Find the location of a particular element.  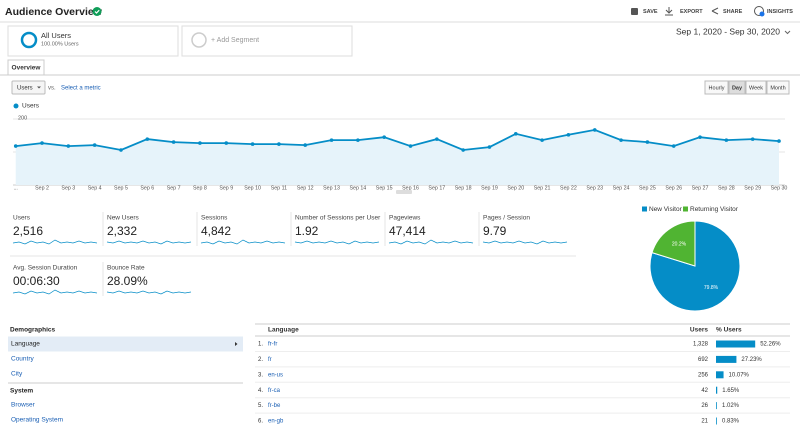

metric-value: 4,842 is located at coordinates (216, 231).